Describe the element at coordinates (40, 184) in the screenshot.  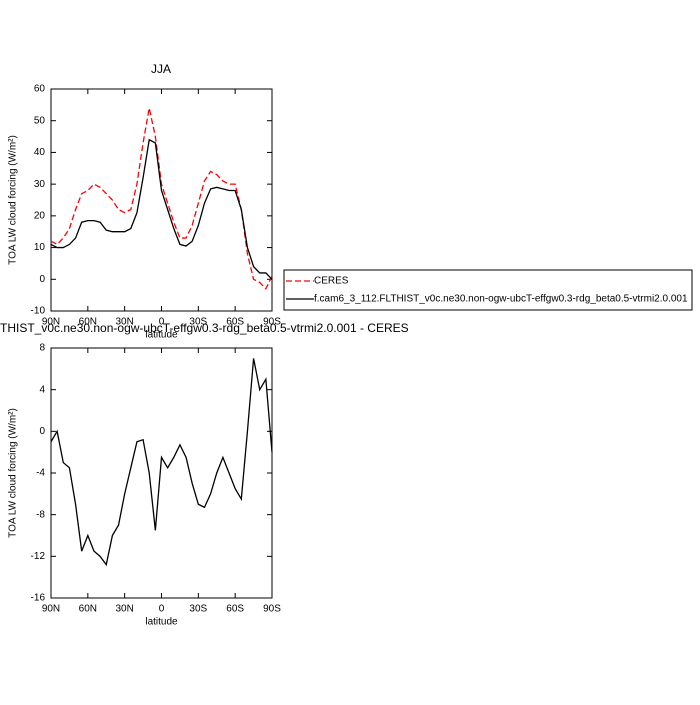
I see `y-tick-label: 30` at that location.